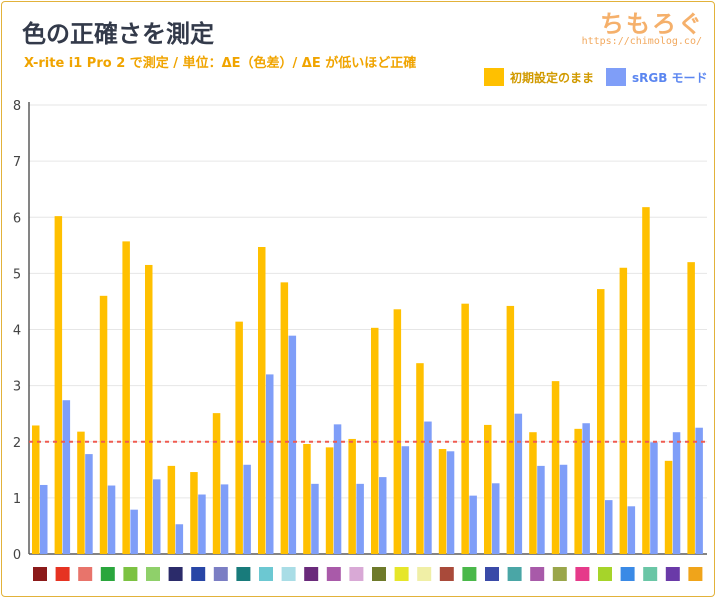  What do you see at coordinates (670, 77) in the screenshot?
I see `legend-label-srgb: sRGB モード` at bounding box center [670, 77].